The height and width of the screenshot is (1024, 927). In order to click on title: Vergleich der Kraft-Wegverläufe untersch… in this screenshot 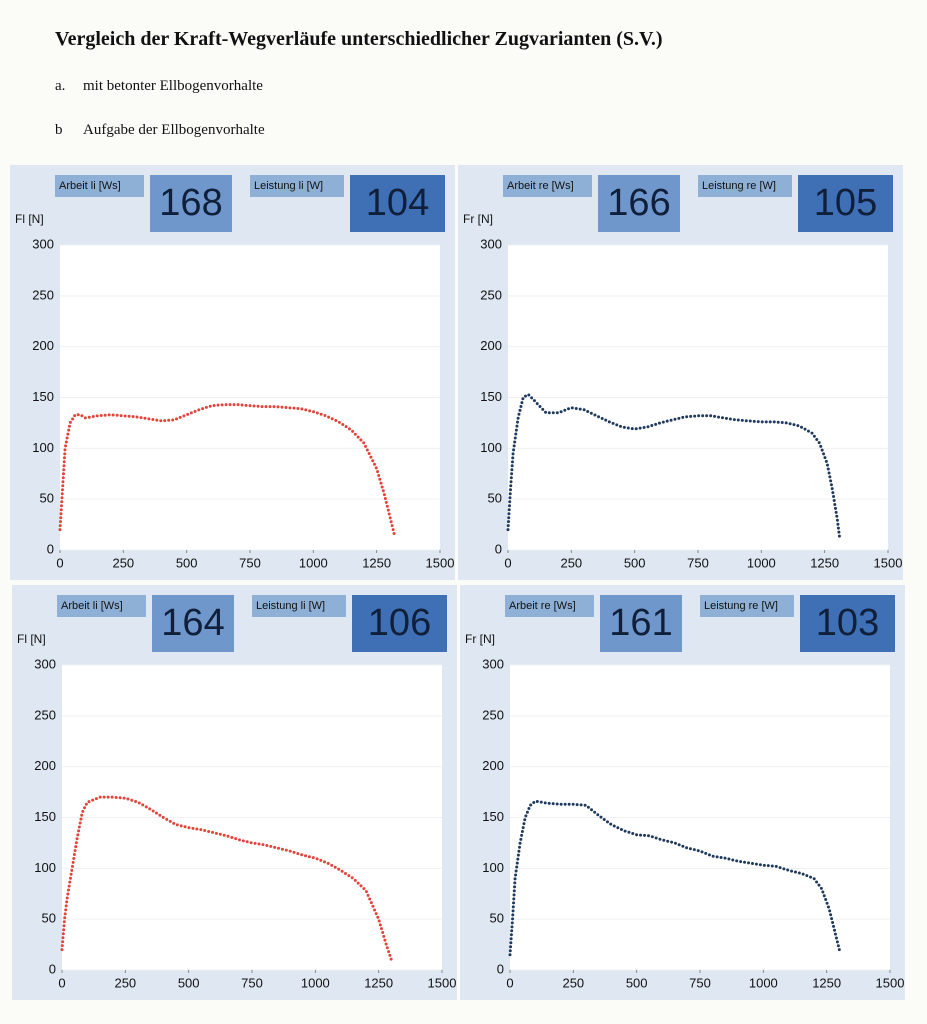, I will do `click(359, 39)`.